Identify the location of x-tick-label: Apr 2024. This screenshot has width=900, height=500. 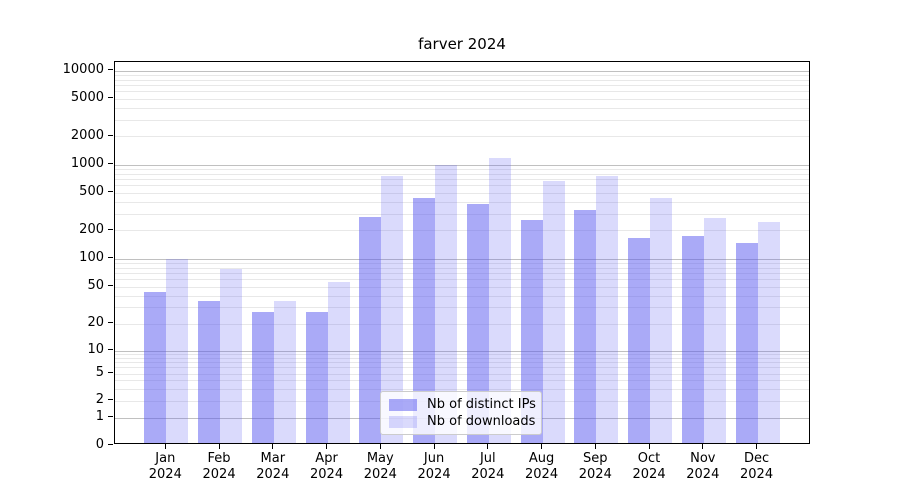
(327, 466).